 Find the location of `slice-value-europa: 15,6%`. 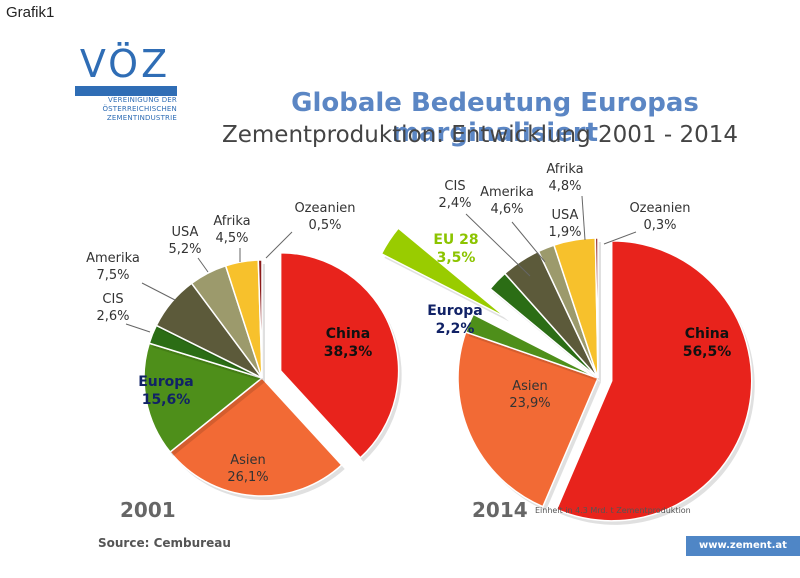

slice-value-europa: 15,6% is located at coordinates (166, 400).